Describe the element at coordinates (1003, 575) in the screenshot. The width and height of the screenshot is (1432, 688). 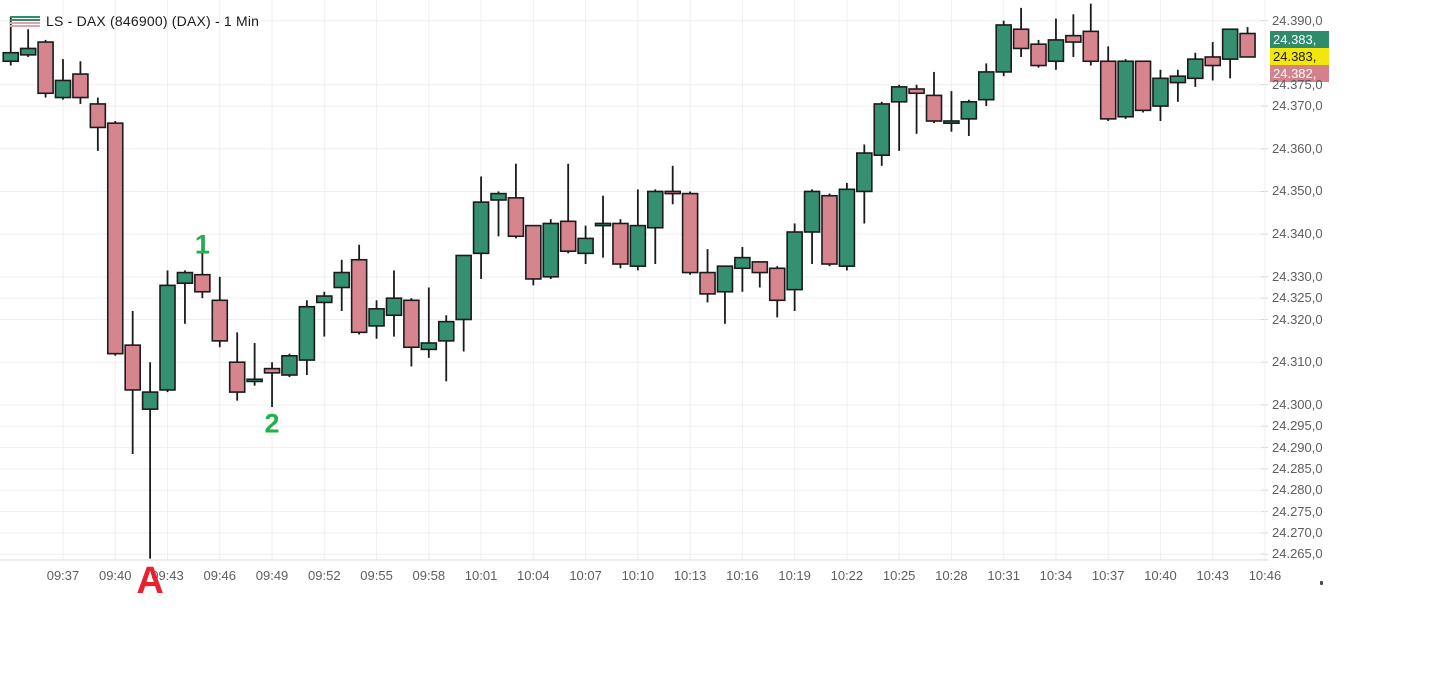
I see `time-tick-label: 10:31` at that location.